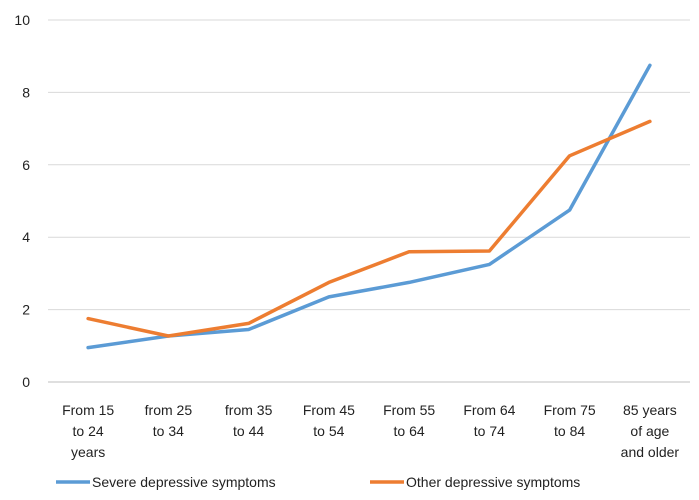 The width and height of the screenshot is (699, 500). What do you see at coordinates (22, 201) in the screenshot?
I see `y-axis: 0 2 4 6 8 10` at bounding box center [22, 201].